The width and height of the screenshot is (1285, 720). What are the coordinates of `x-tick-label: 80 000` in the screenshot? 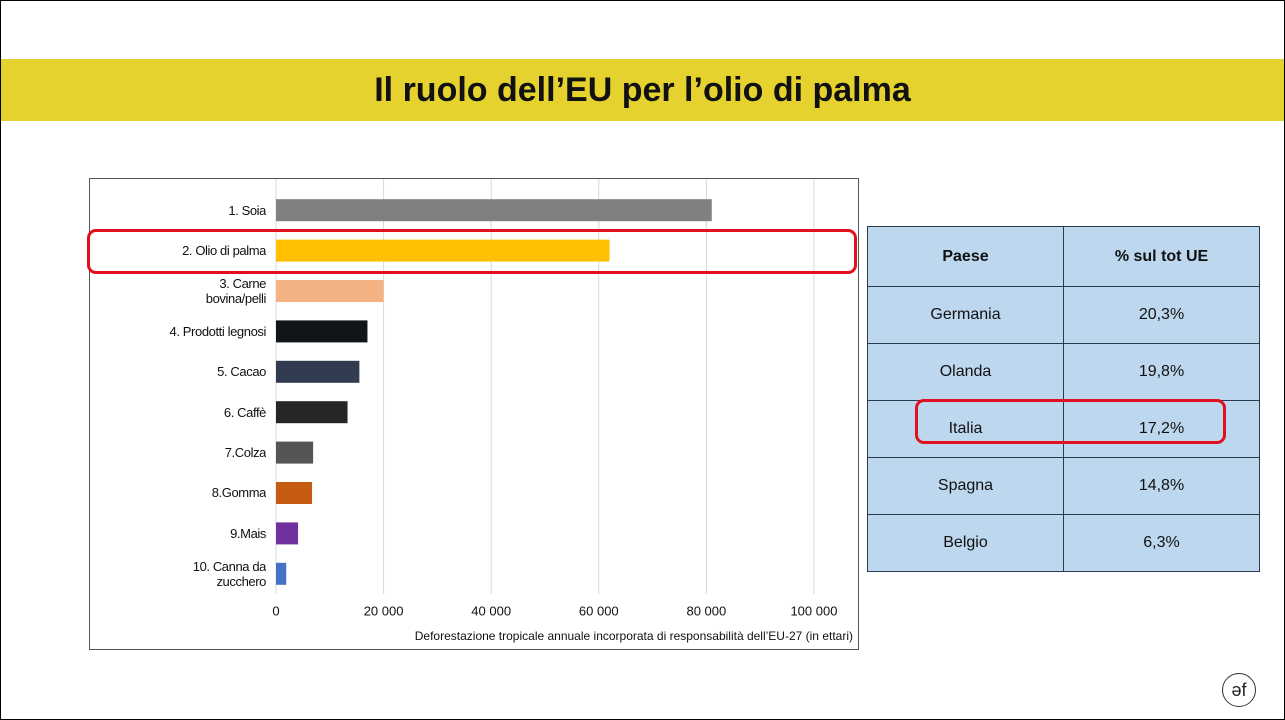 It's located at (706, 610).